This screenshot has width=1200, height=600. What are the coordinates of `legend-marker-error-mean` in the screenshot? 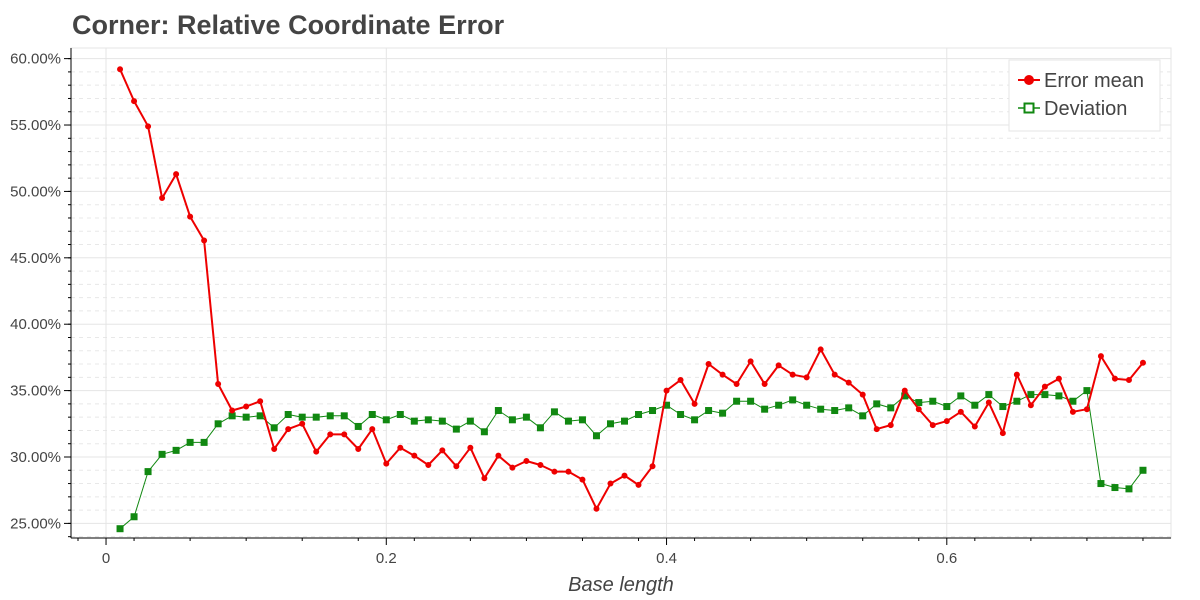 It's located at (1029, 80).